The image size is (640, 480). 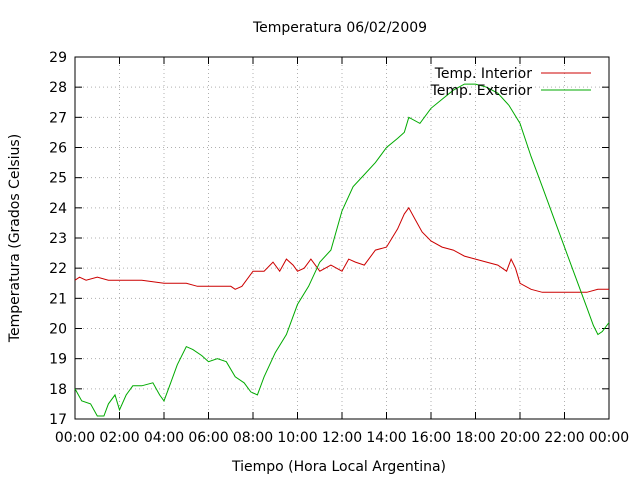 I want to click on y-tick-label: 17, so click(x=58, y=420).